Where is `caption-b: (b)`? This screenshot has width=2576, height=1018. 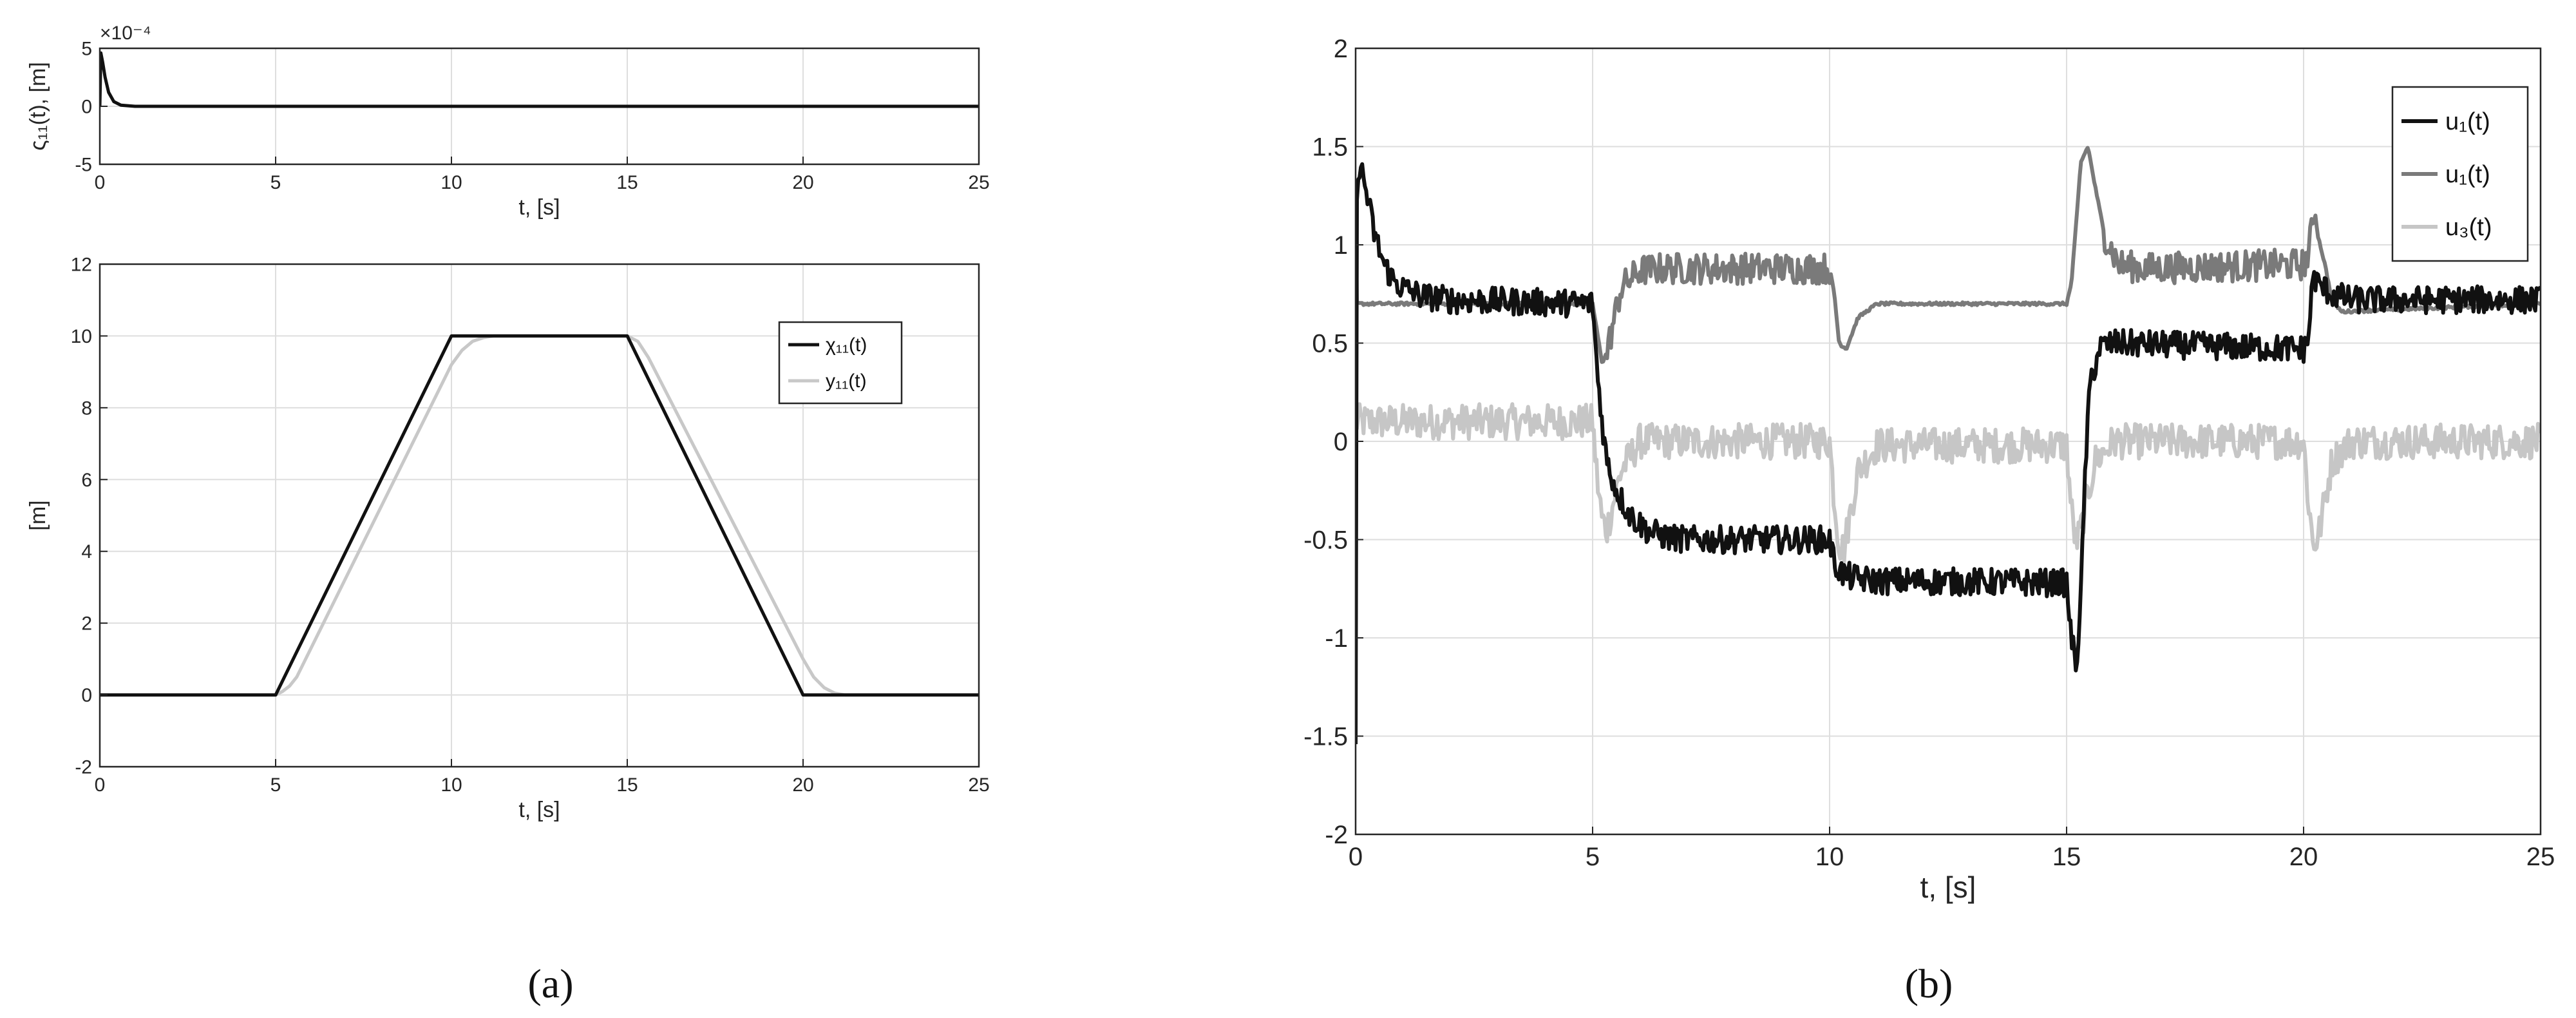 caption-b: (b) is located at coordinates (1929, 983).